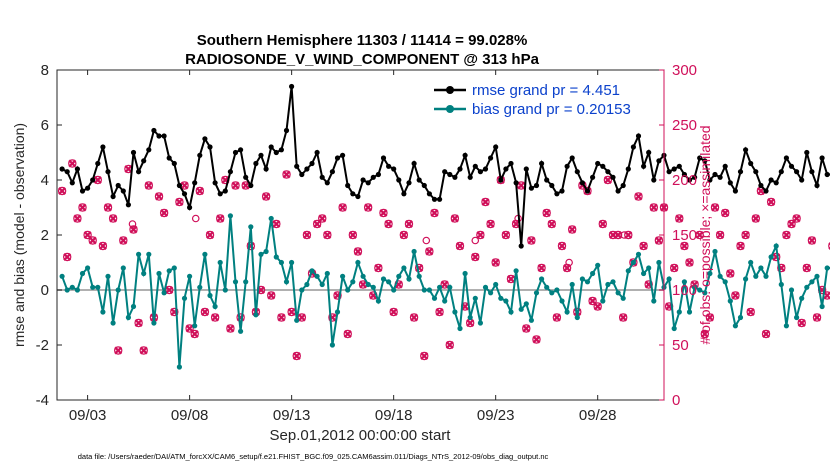  Describe the element at coordinates (684, 125) in the screenshot. I see `y-right-tick-label: 250` at that location.